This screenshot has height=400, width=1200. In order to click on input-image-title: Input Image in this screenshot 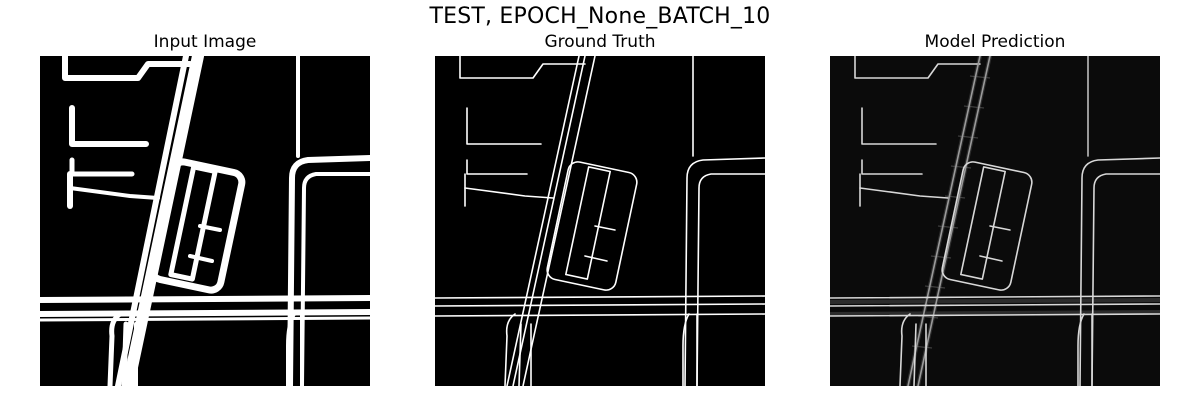, I will do `click(205, 42)`.